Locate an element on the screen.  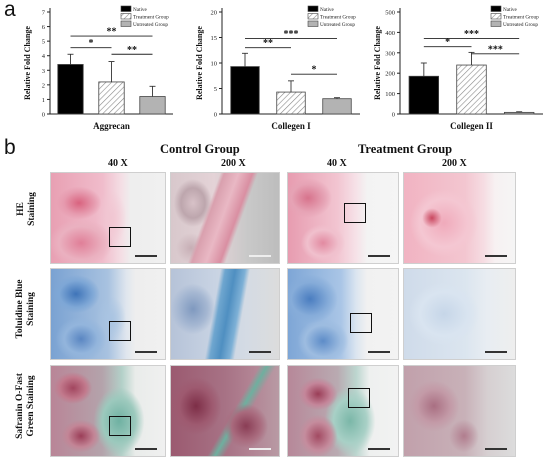
so-control-200x-scale-bar is located at coordinates (260, 449).